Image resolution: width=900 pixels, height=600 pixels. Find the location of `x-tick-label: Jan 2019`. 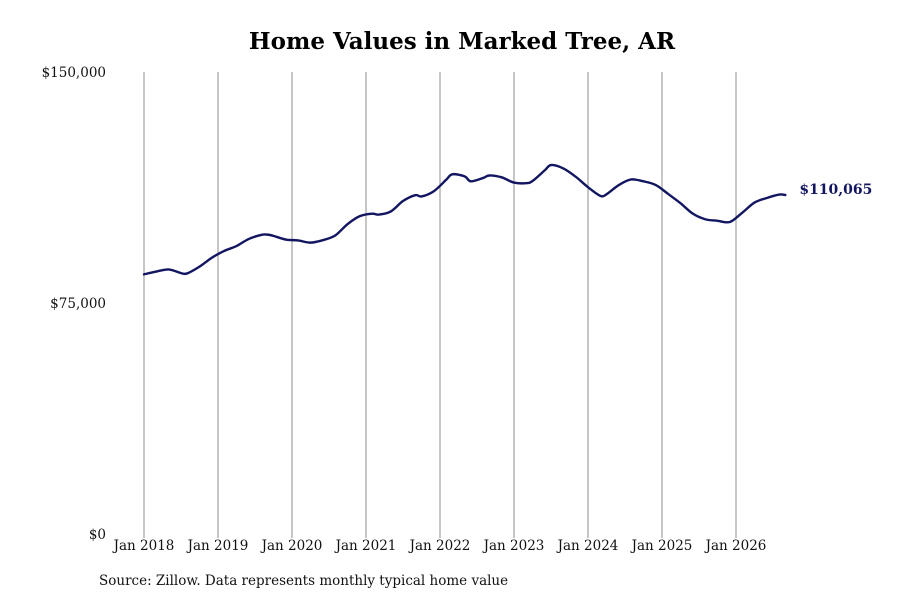

x-tick-label: Jan 2019 is located at coordinates (217, 546).